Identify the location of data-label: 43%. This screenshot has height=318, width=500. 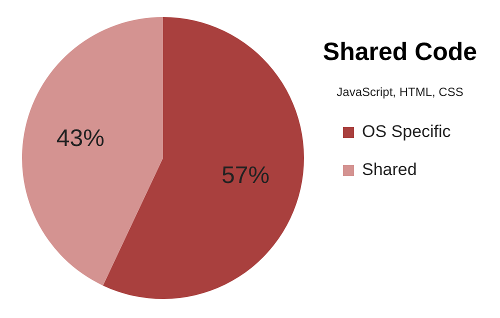
(80, 138).